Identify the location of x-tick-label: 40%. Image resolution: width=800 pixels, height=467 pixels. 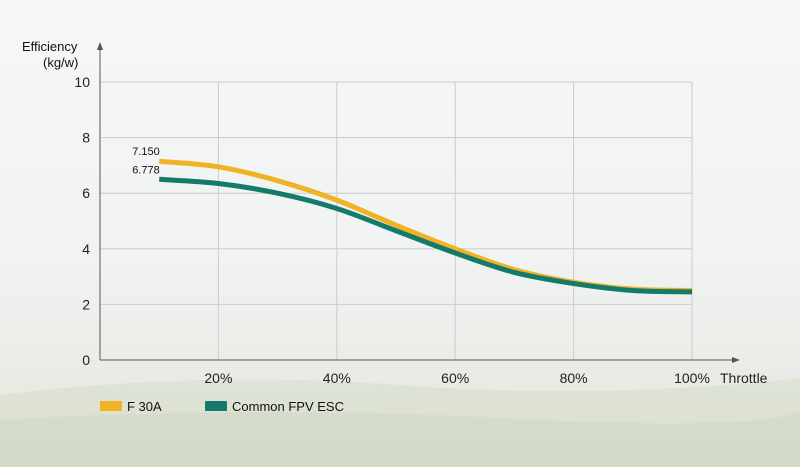
(337, 378).